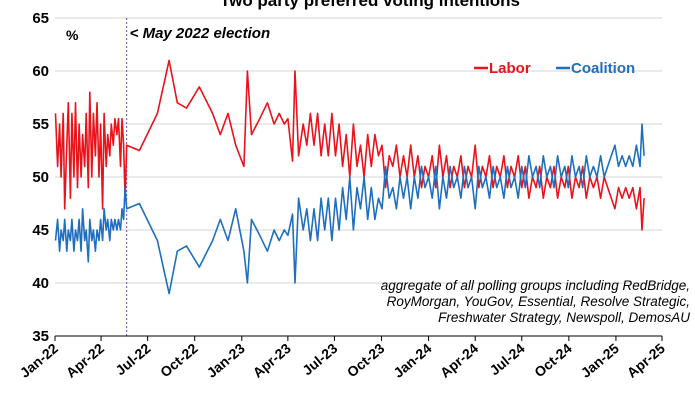 The image size is (695, 396). I want to click on x-tick-Apr-25: Apr-25, so click(646, 360).